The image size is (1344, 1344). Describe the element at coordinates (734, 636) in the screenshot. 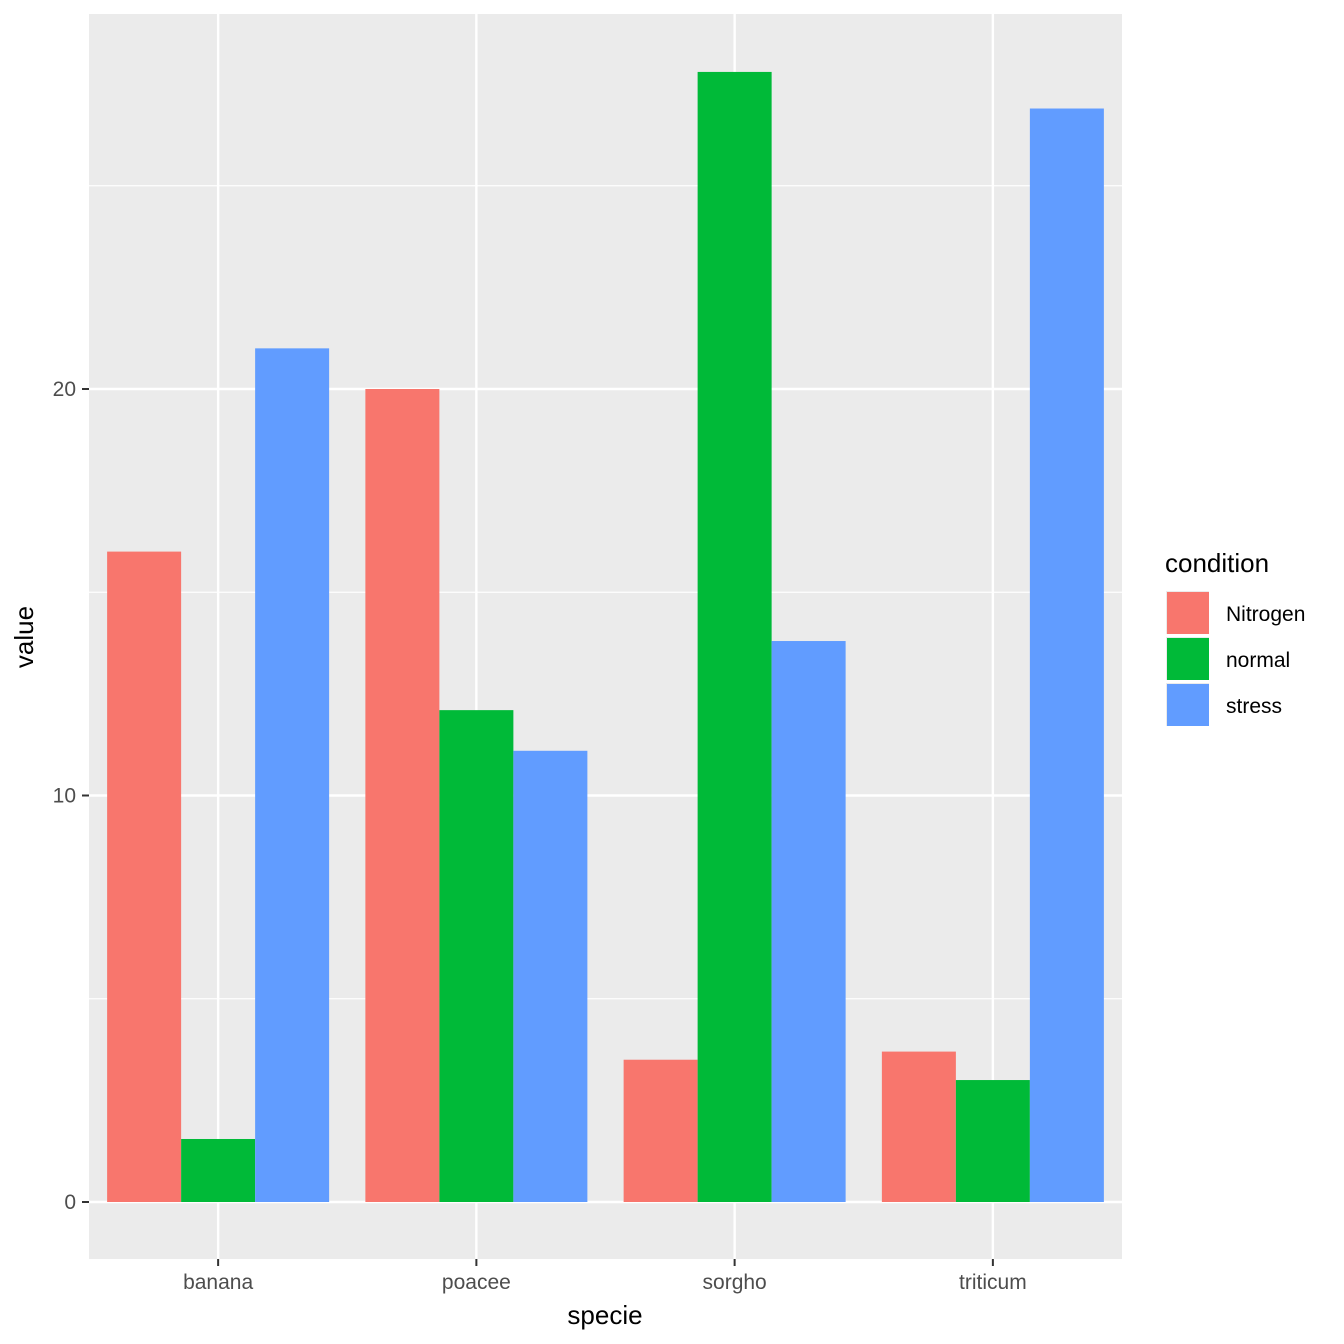

I see `bar-sorgho-normal` at that location.